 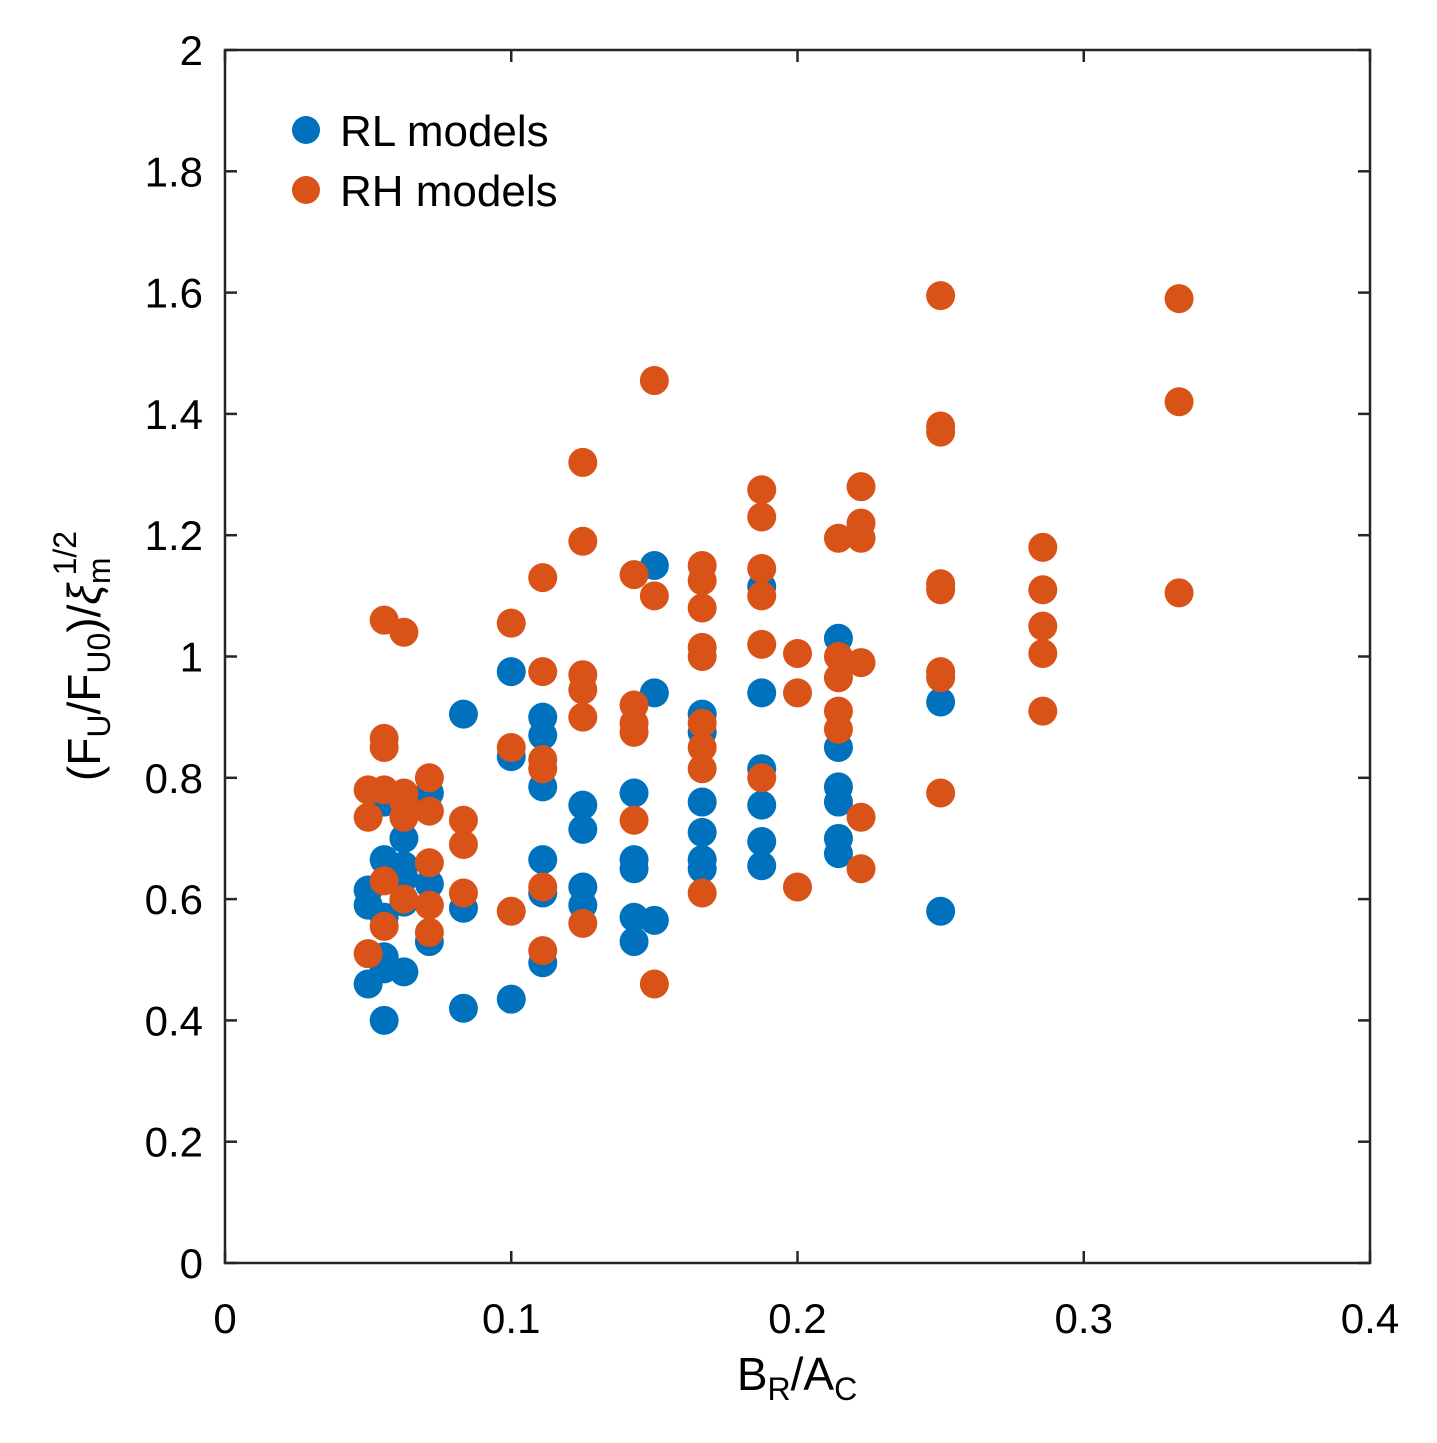 I want to click on x-tick-label: 0, so click(x=224, y=1318).